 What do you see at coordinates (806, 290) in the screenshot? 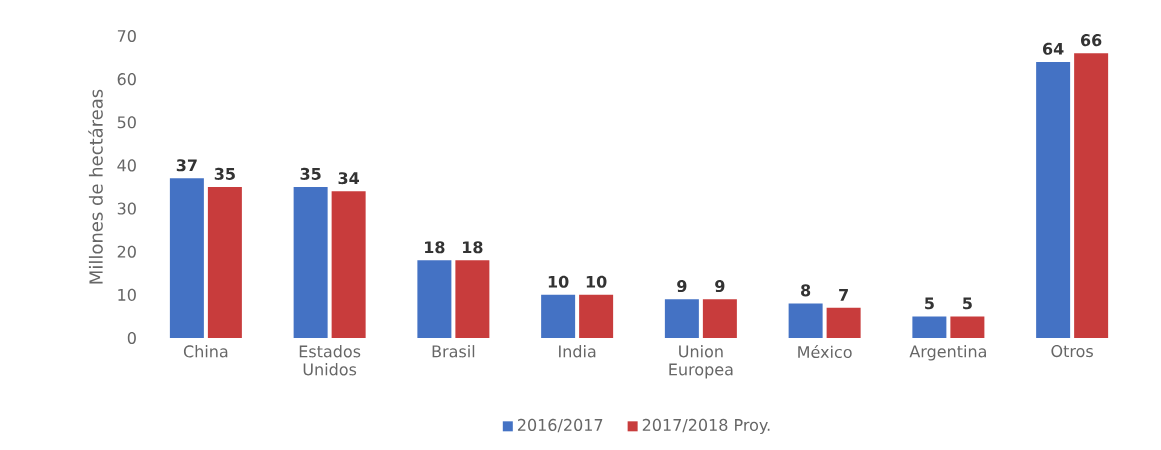
I see `data-label: 8` at bounding box center [806, 290].